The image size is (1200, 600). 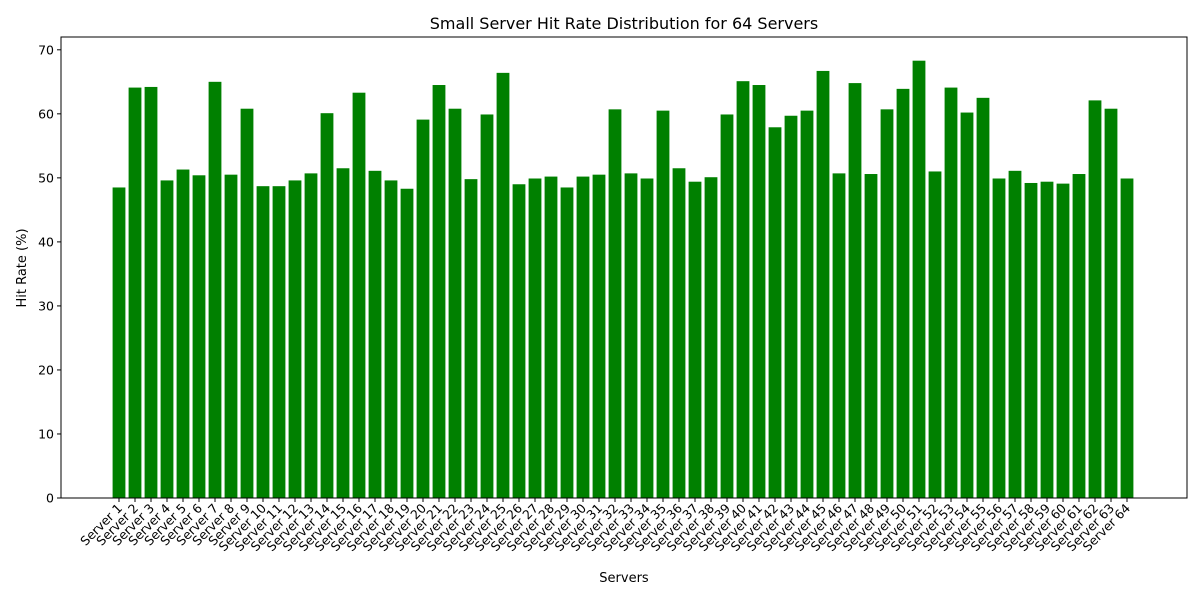 What do you see at coordinates (46, 305) in the screenshot?
I see `y-tick-label-30: 30` at bounding box center [46, 305].